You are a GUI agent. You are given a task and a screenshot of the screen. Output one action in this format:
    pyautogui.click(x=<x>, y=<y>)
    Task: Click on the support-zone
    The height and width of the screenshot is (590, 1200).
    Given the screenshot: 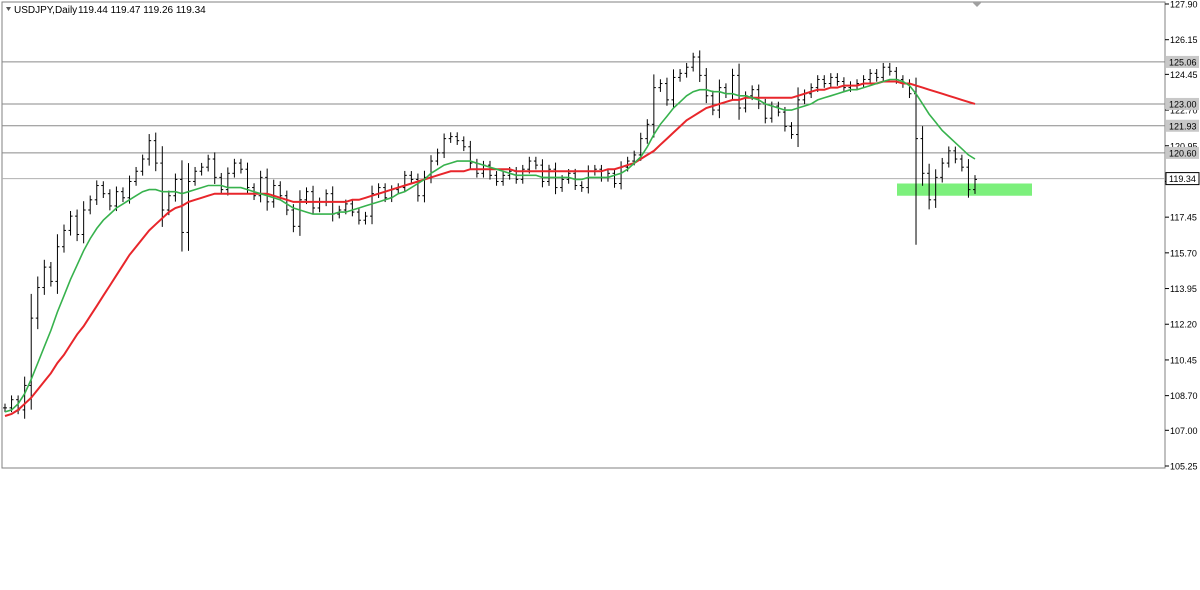 What is the action you would take?
    pyautogui.click(x=964, y=189)
    